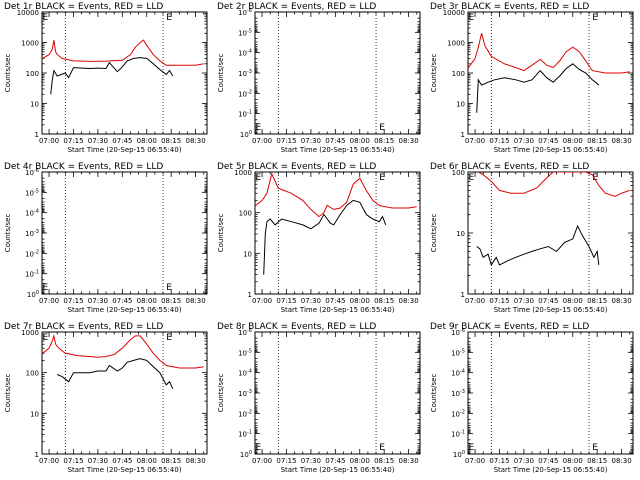 Image resolution: width=640 pixels, height=480 pixels. What do you see at coordinates (32, 213) in the screenshot?
I see `det-4-ytick-label: 10⁻⁴` at bounding box center [32, 213].